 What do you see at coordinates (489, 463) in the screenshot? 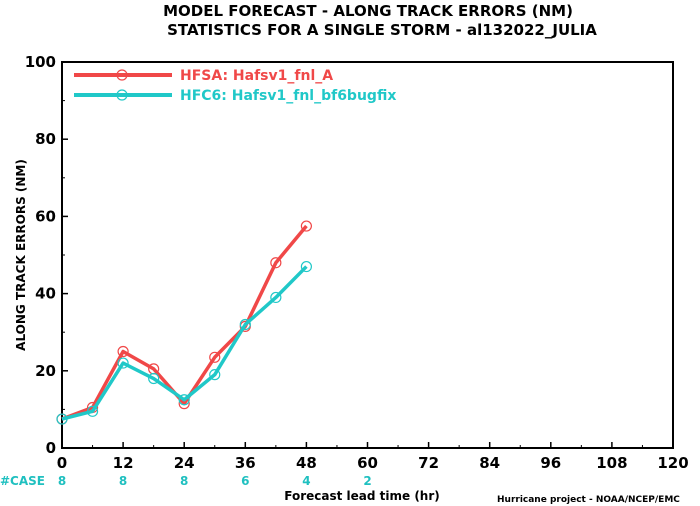
I see `x-tick-label: 84` at bounding box center [489, 463].